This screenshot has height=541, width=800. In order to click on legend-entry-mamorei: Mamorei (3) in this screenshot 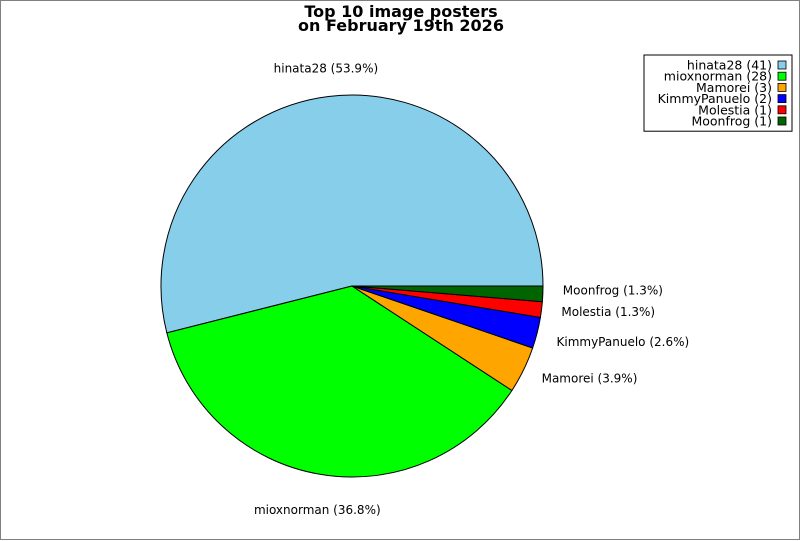, I will do `click(734, 87)`.